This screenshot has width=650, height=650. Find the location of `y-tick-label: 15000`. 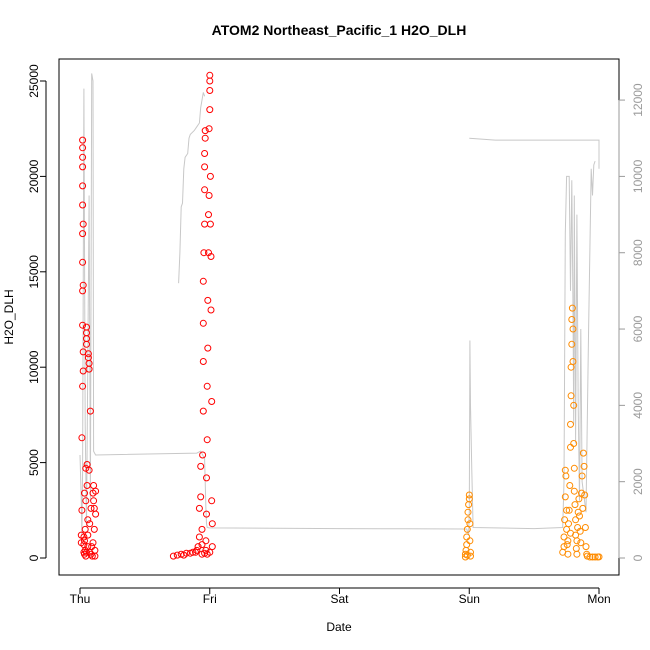

y-tick-label: 15000 is located at coordinates (34, 272).